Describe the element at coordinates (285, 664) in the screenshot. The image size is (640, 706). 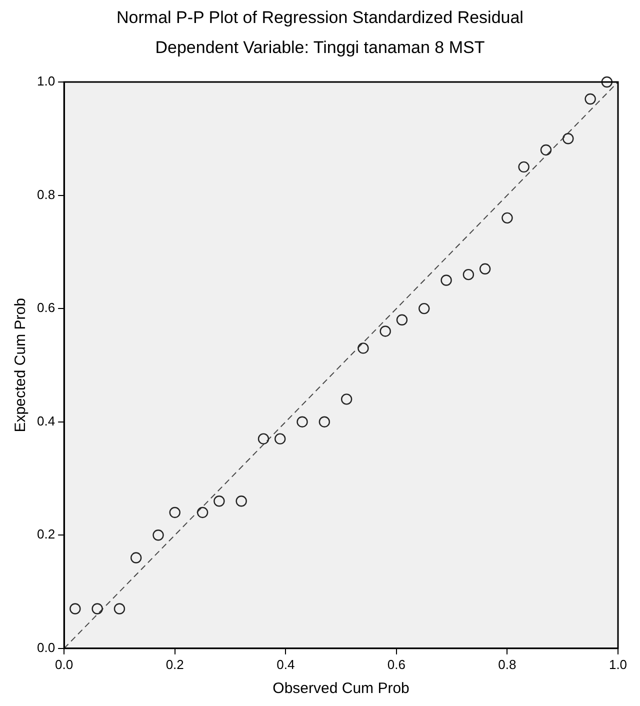
I see `x-tick-label: 0.4` at that location.